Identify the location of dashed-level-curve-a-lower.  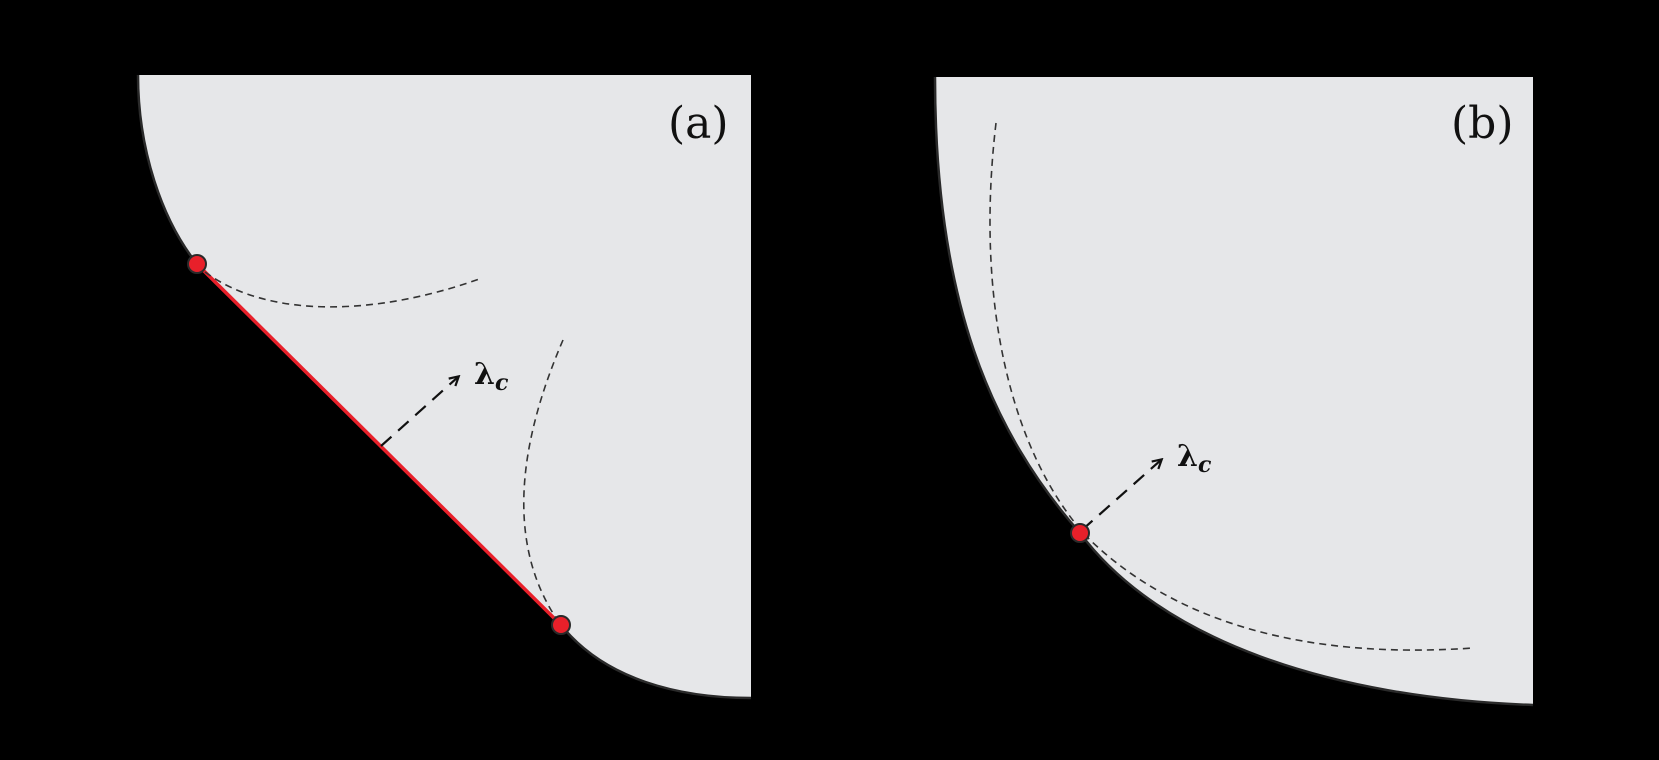
(543, 479).